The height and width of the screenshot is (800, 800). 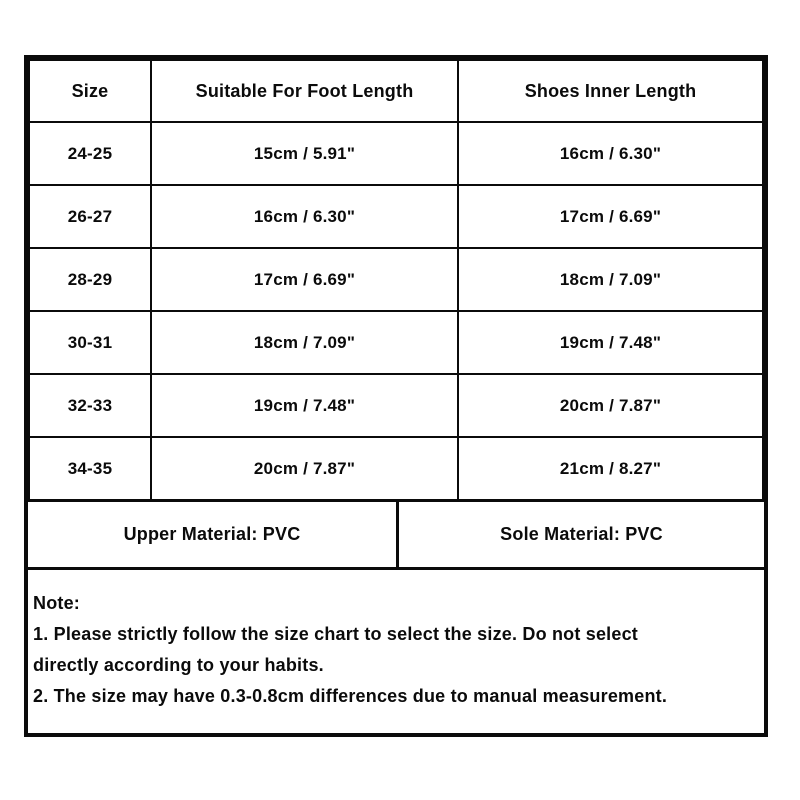 What do you see at coordinates (610, 468) in the screenshot?
I see `inner-length-cell: 21cm / 8.27"` at bounding box center [610, 468].